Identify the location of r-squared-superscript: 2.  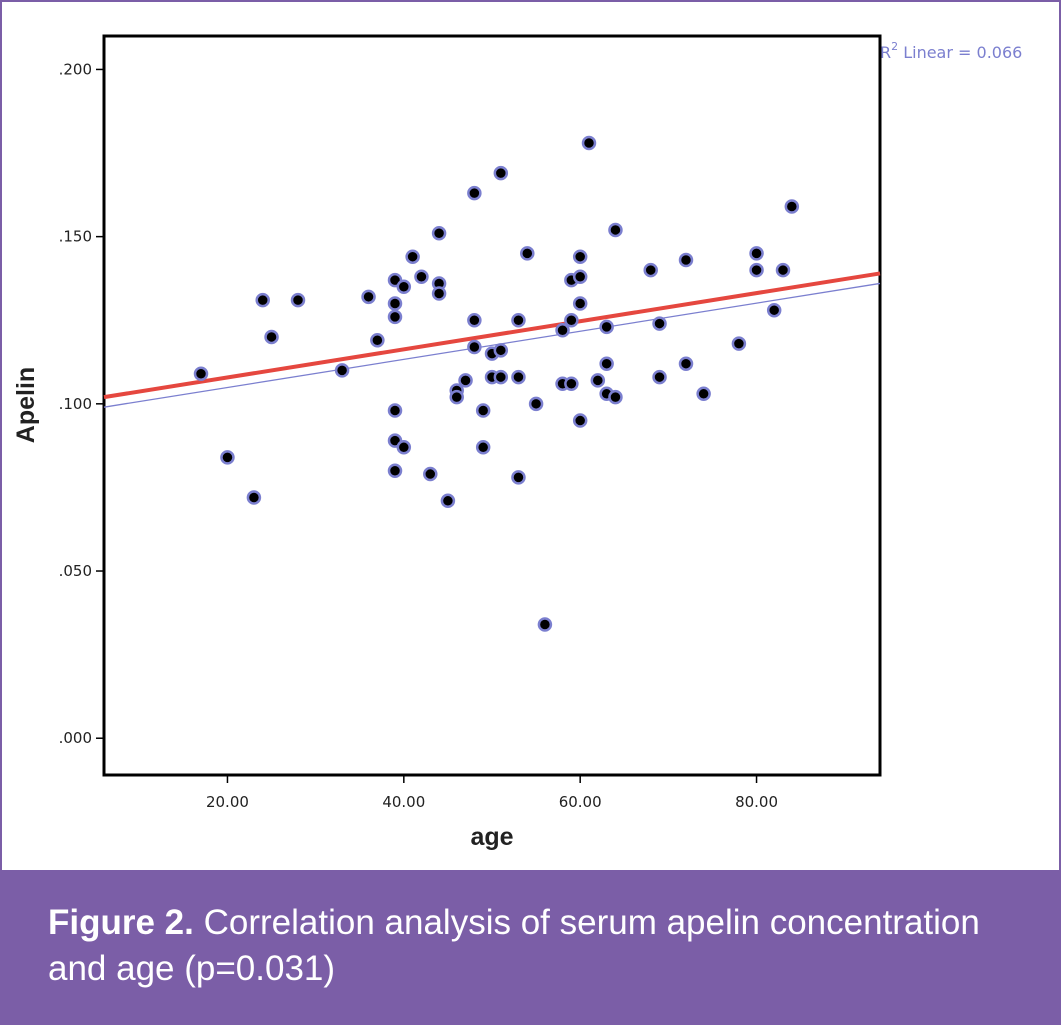
(894, 46).